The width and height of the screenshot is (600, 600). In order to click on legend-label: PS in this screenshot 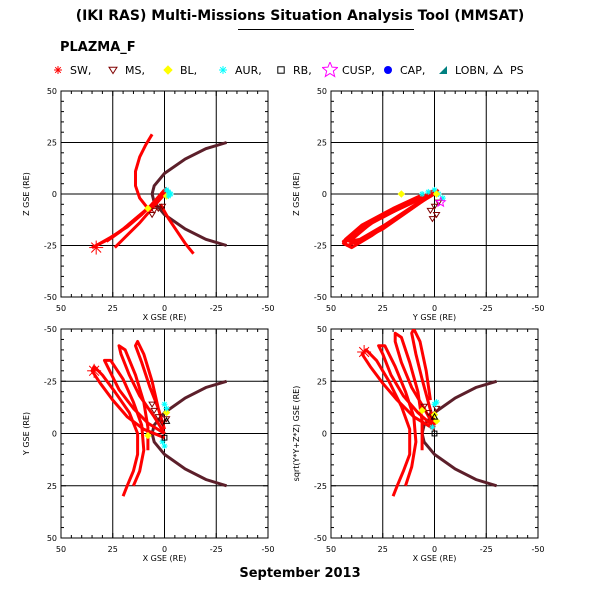, I will do `click(517, 70)`.